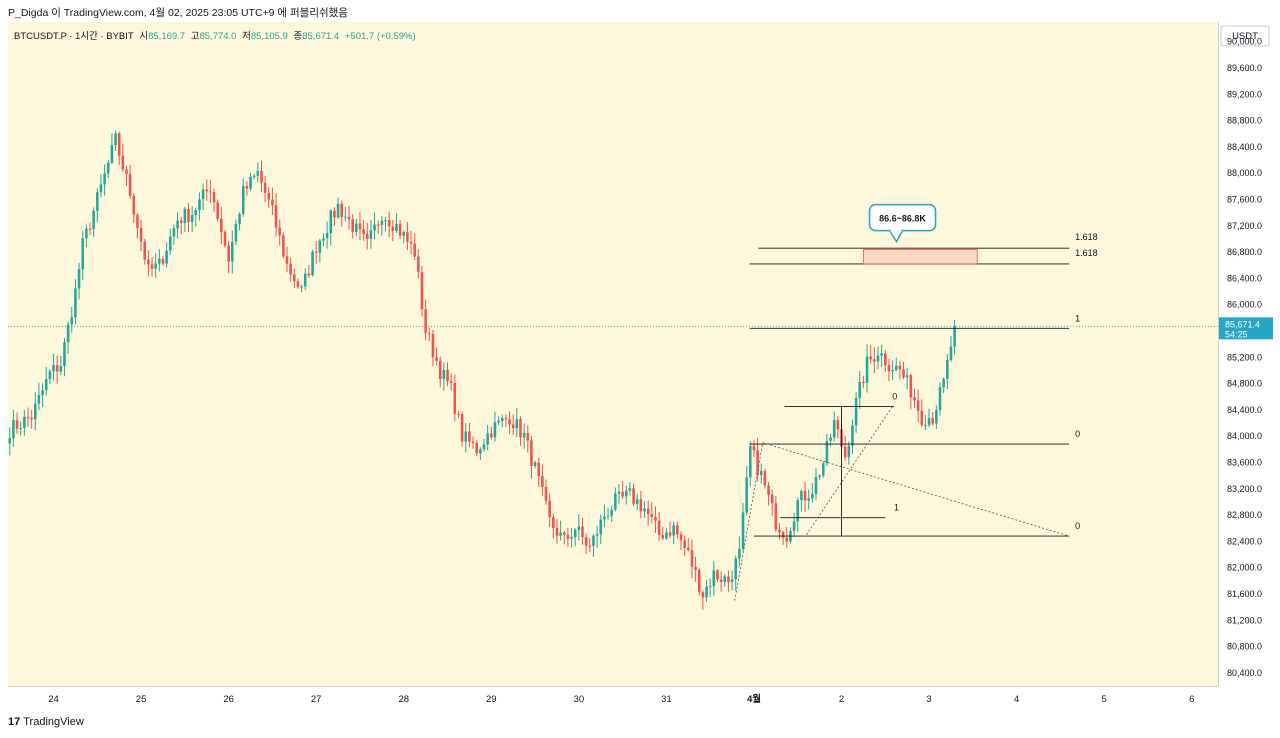 The width and height of the screenshot is (1280, 738). What do you see at coordinates (1244, 594) in the screenshot?
I see `price-tick-label: 81,600.0` at bounding box center [1244, 594].